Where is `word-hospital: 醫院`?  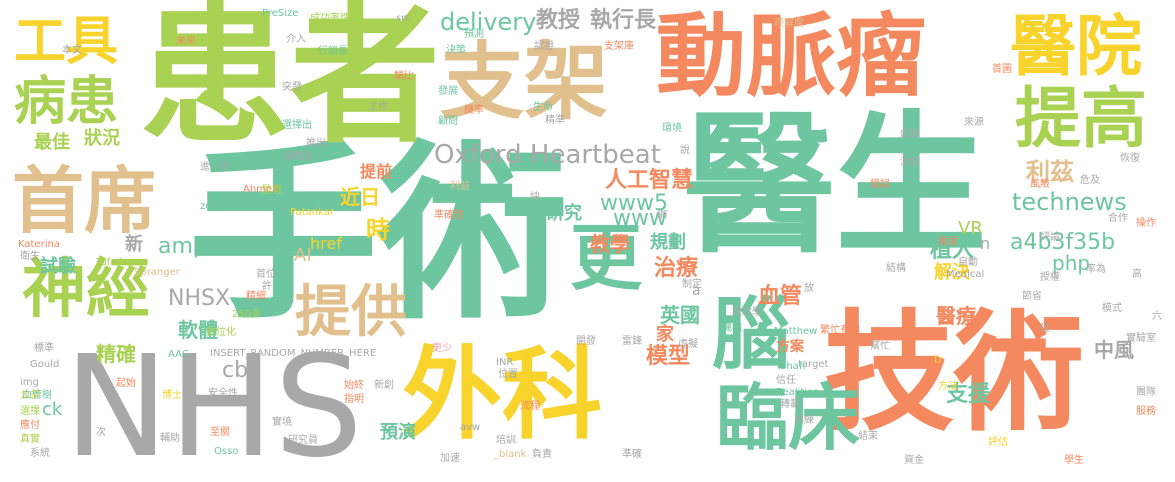
word-hospital: 醫院 is located at coordinates (1076, 46).